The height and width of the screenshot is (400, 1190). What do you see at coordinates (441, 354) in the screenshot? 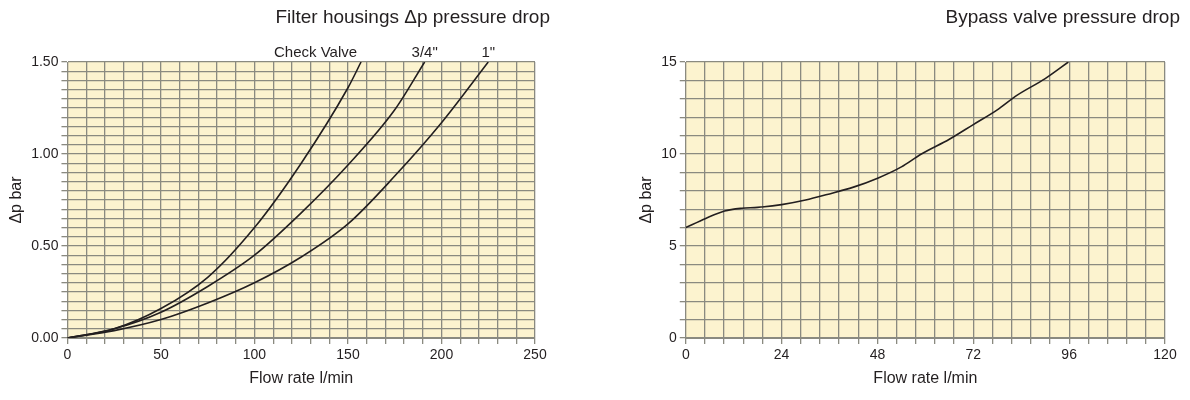
I see `x-tick-label: 200` at bounding box center [441, 354].